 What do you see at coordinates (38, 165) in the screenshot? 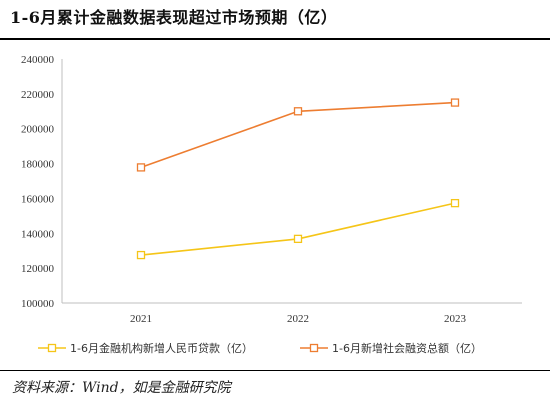
I see `y-tick-label: 180000` at bounding box center [38, 165].